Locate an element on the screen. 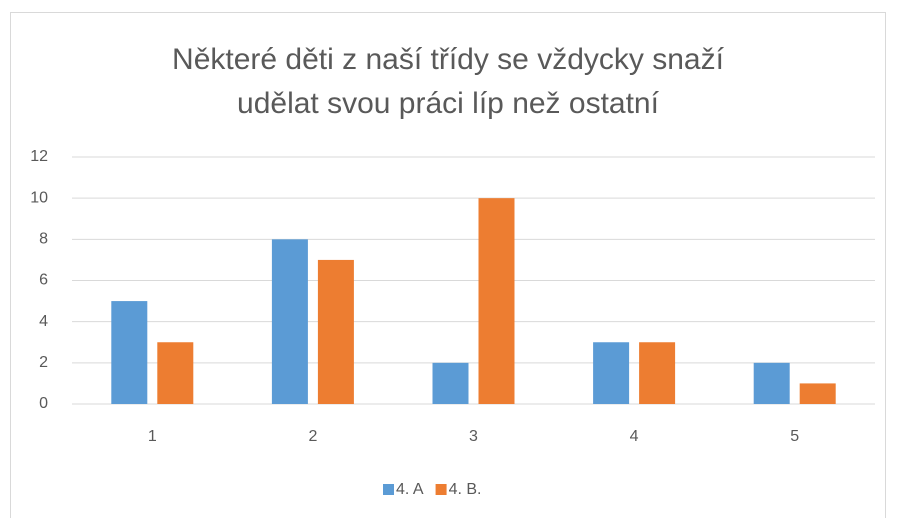 This screenshot has width=897, height=518. y-tick-label: 0 is located at coordinates (43, 403).